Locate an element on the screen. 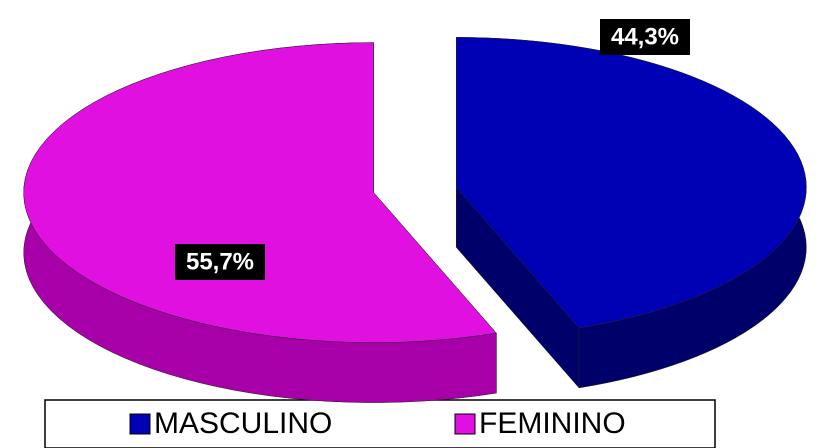  legend-box is located at coordinates (380, 423).